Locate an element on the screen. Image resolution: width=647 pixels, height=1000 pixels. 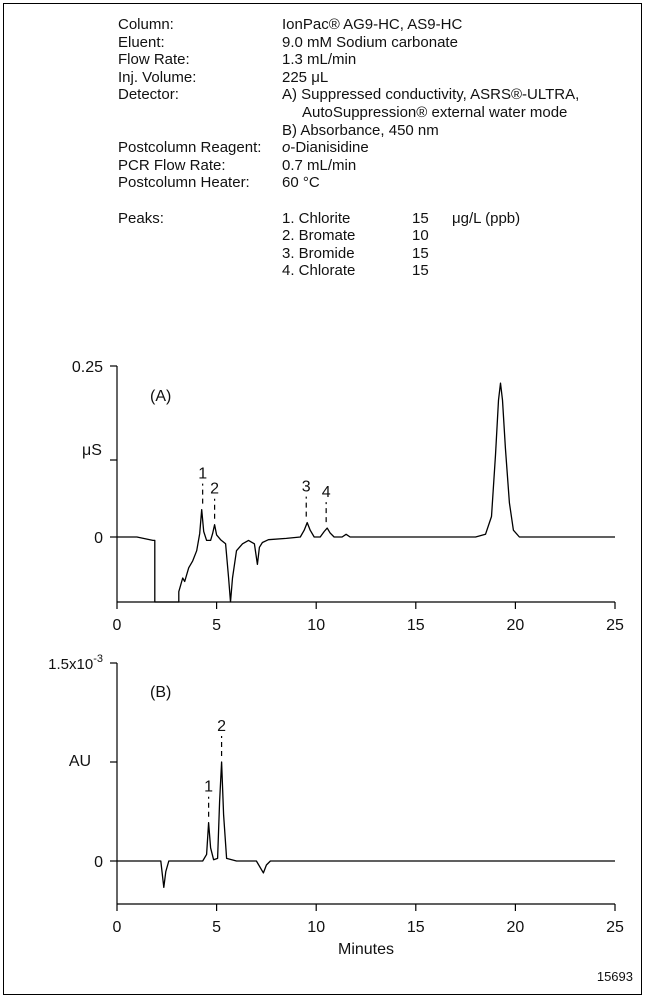
condition-row: Postcolumn Reagent: o-Dianisidine is located at coordinates (348, 148).